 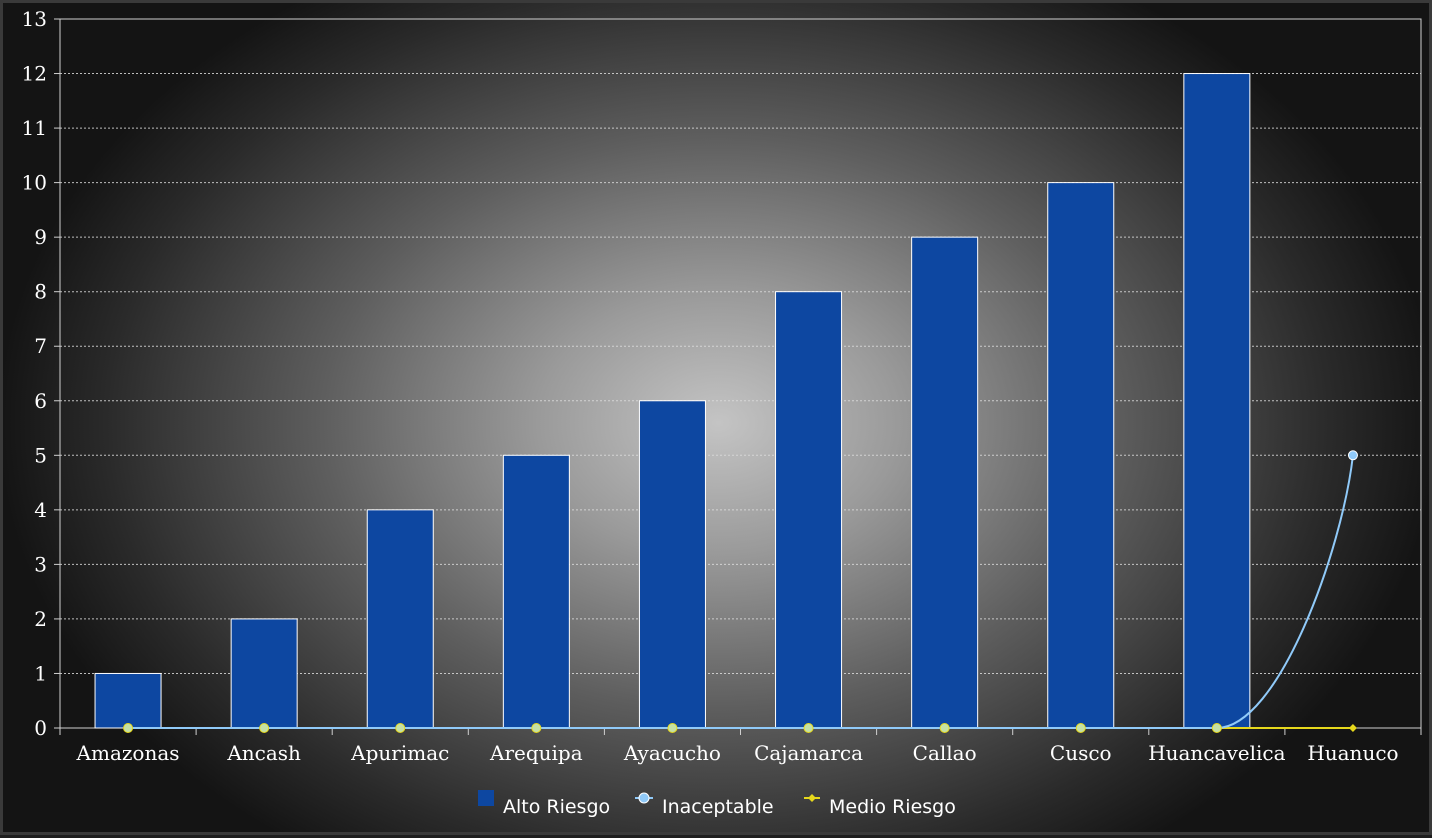 I want to click on y-tick-label: 5, so click(x=40, y=455).